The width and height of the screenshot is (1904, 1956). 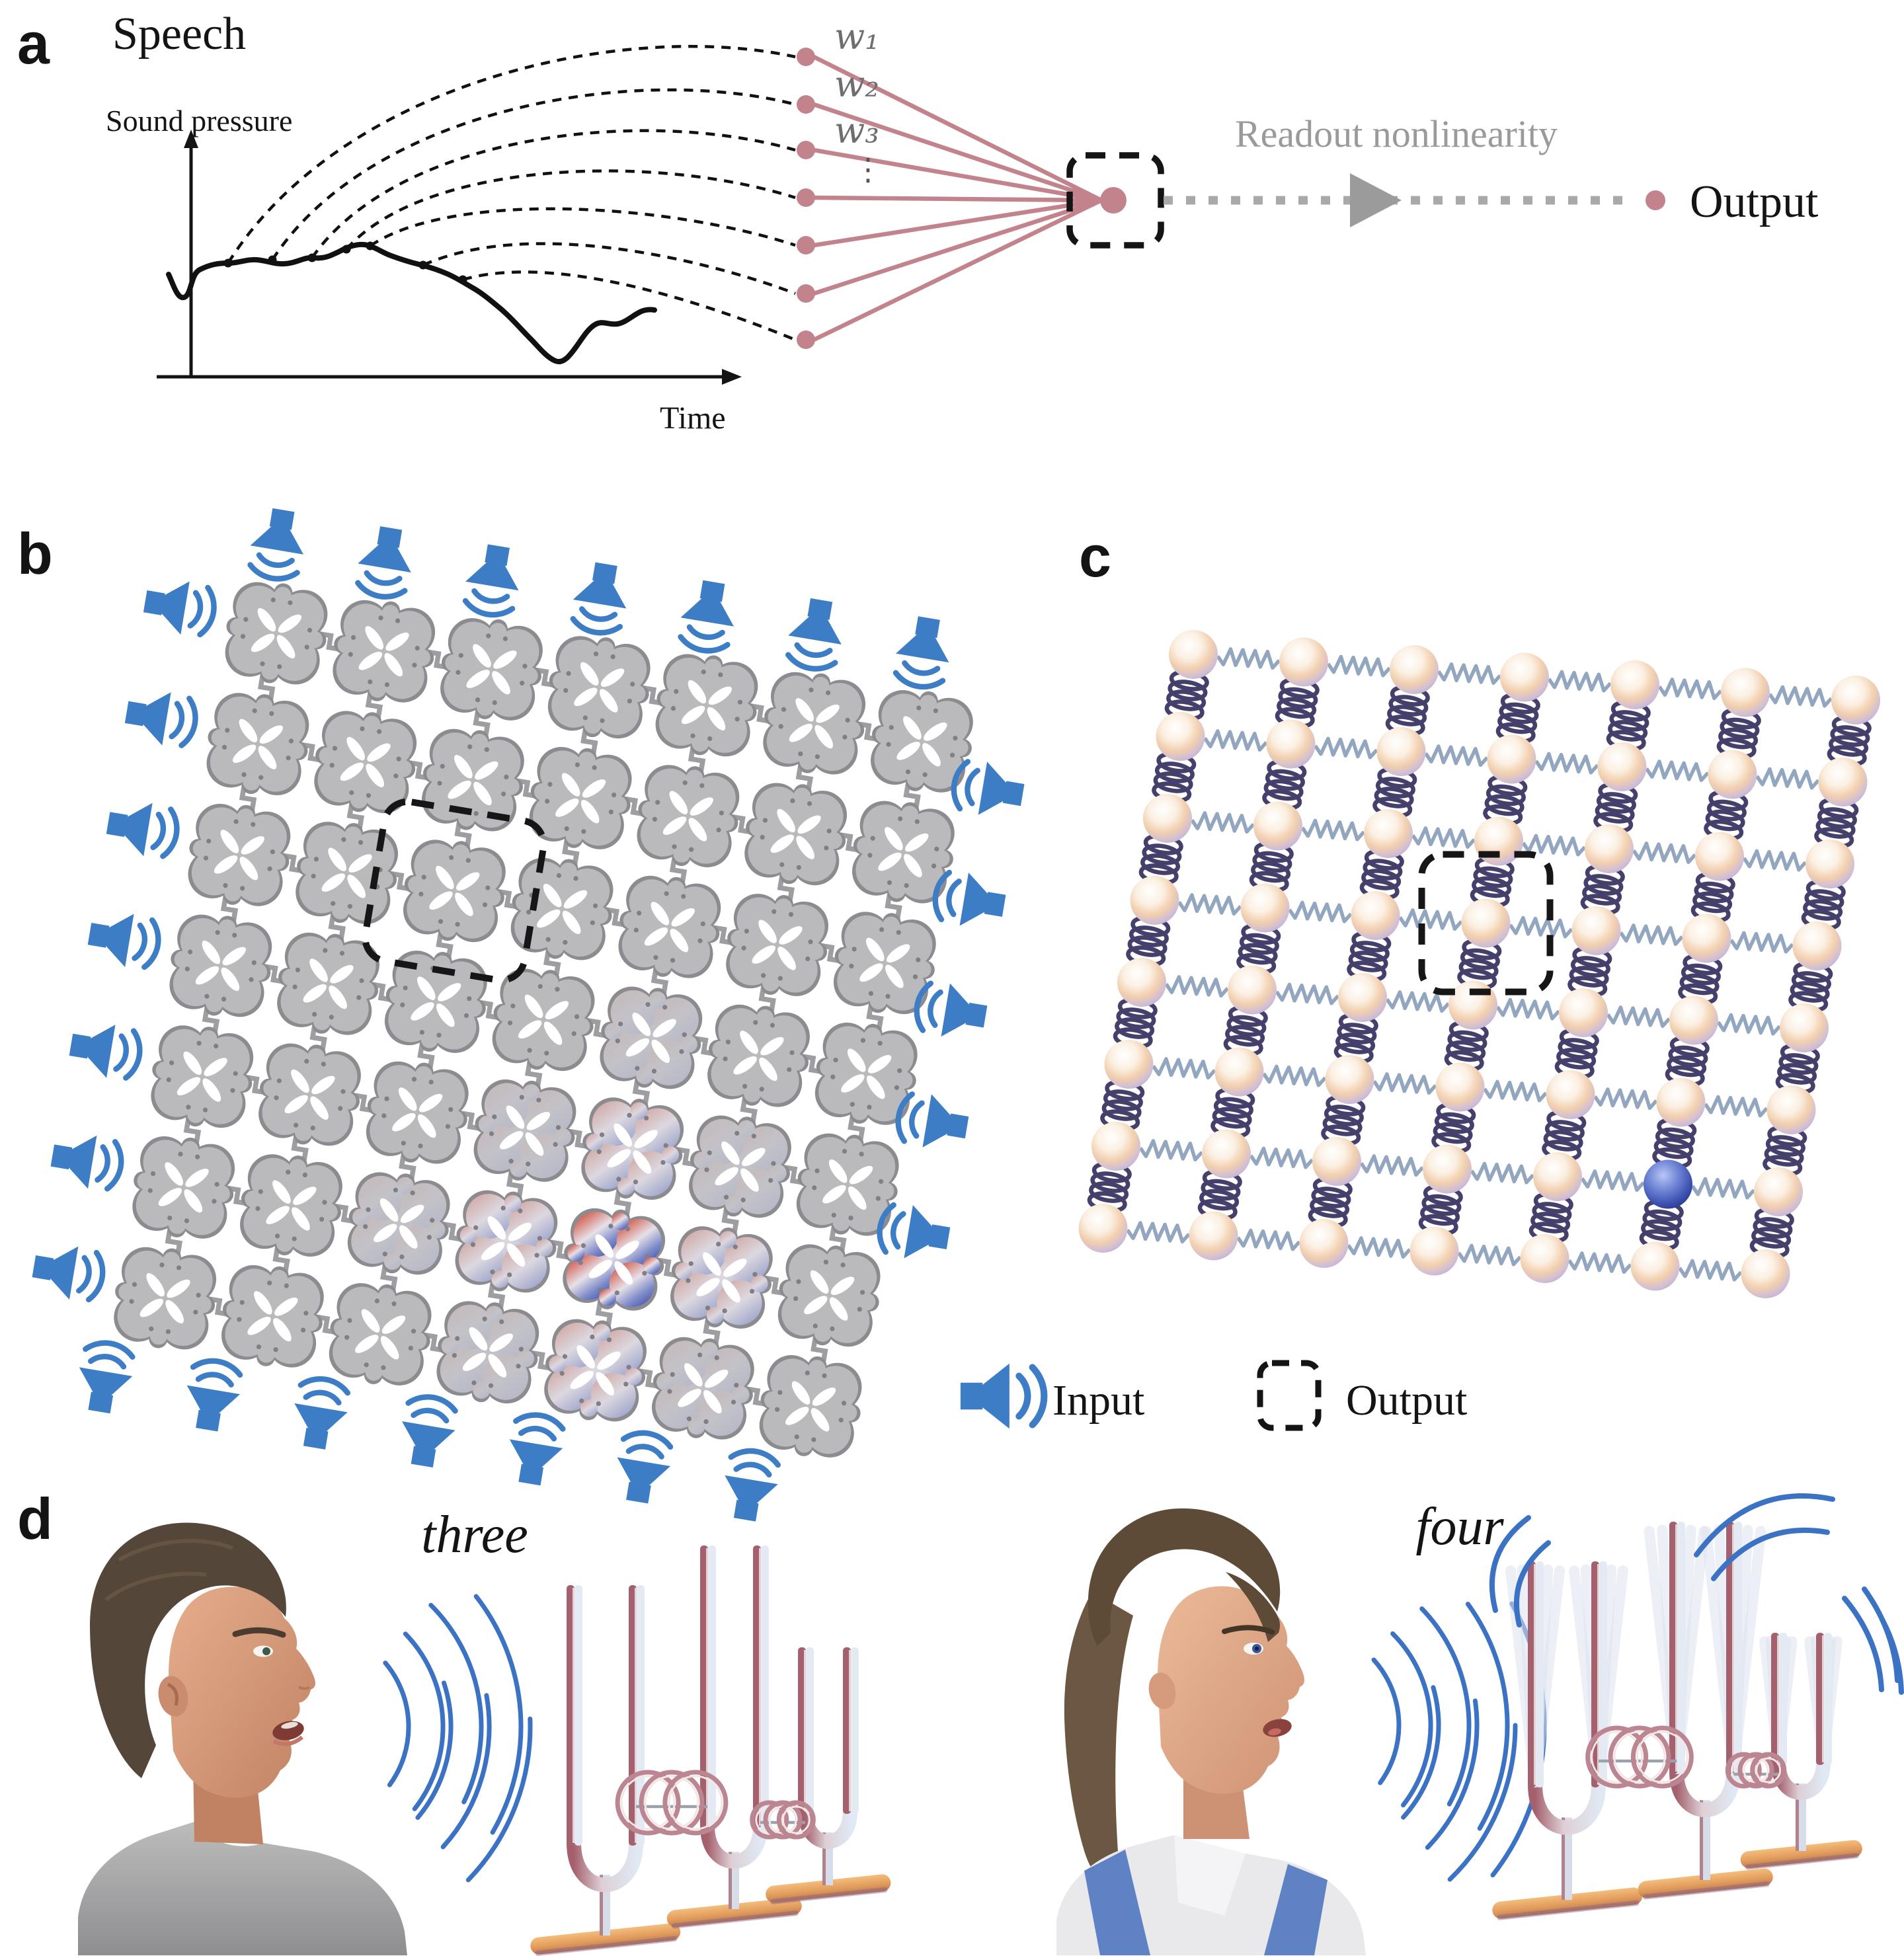 What do you see at coordinates (35, 1518) in the screenshot?
I see `panel-d-label: d` at bounding box center [35, 1518].